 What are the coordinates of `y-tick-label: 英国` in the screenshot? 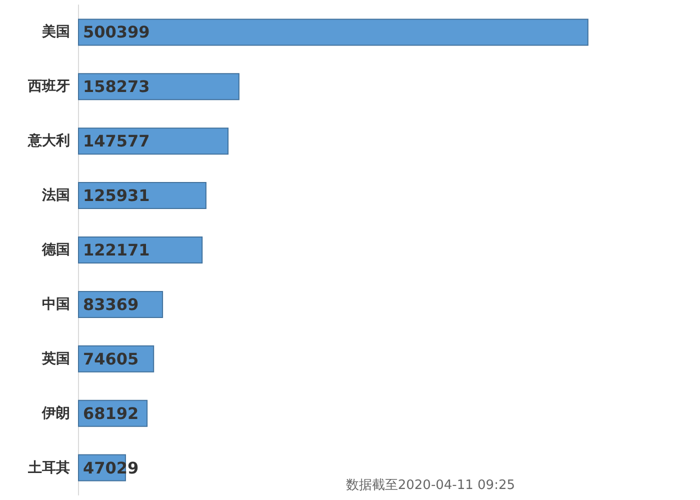 It's located at (55, 358).